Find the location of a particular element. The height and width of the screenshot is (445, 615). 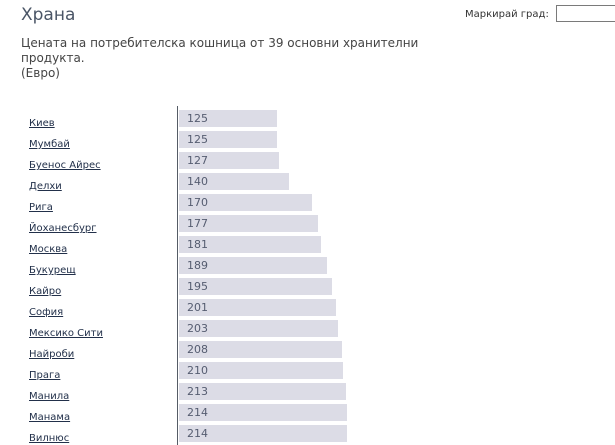

city-link: Манила is located at coordinates (49, 396).